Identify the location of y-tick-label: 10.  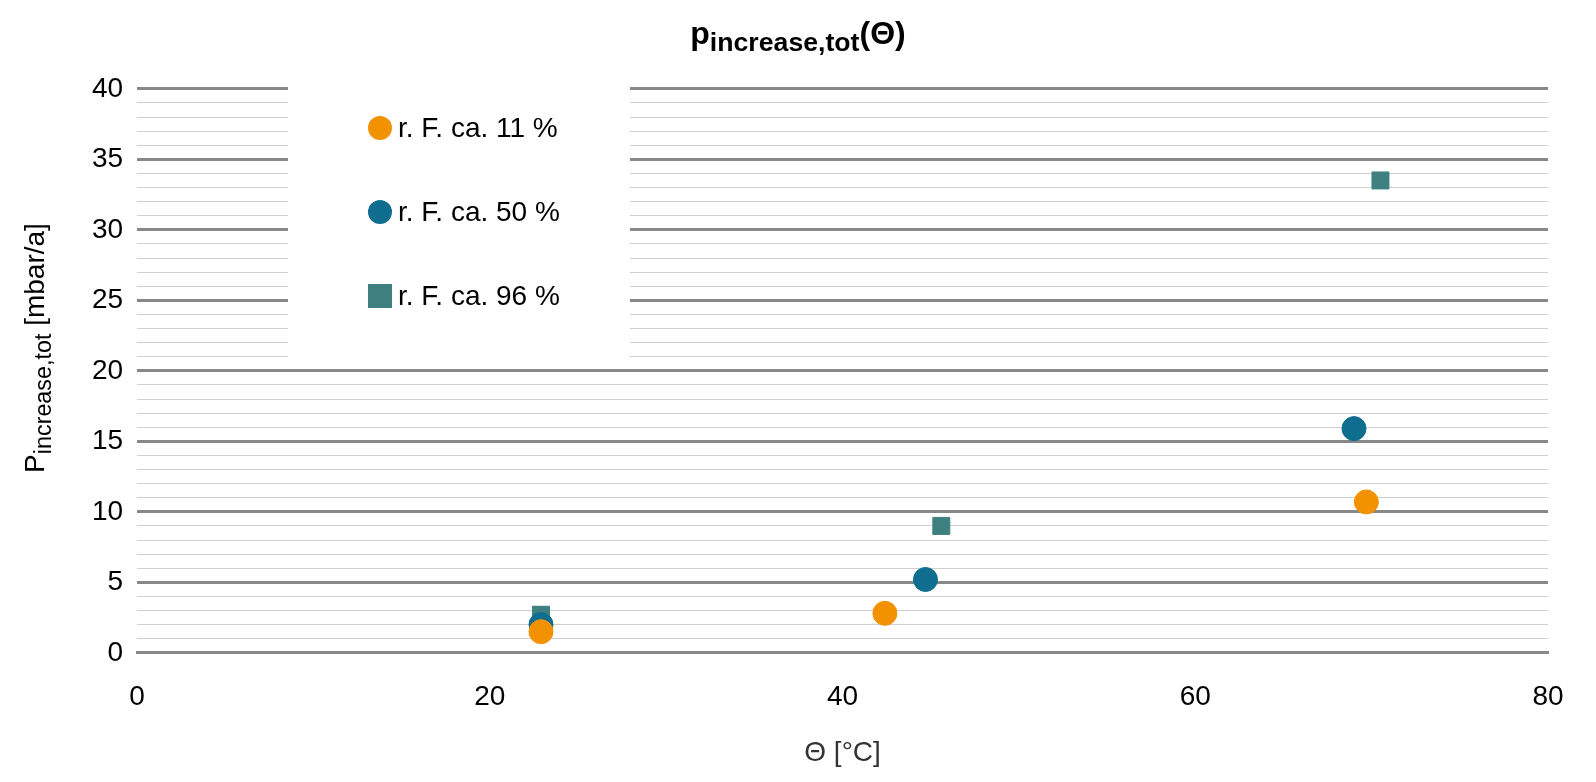
(107, 510).